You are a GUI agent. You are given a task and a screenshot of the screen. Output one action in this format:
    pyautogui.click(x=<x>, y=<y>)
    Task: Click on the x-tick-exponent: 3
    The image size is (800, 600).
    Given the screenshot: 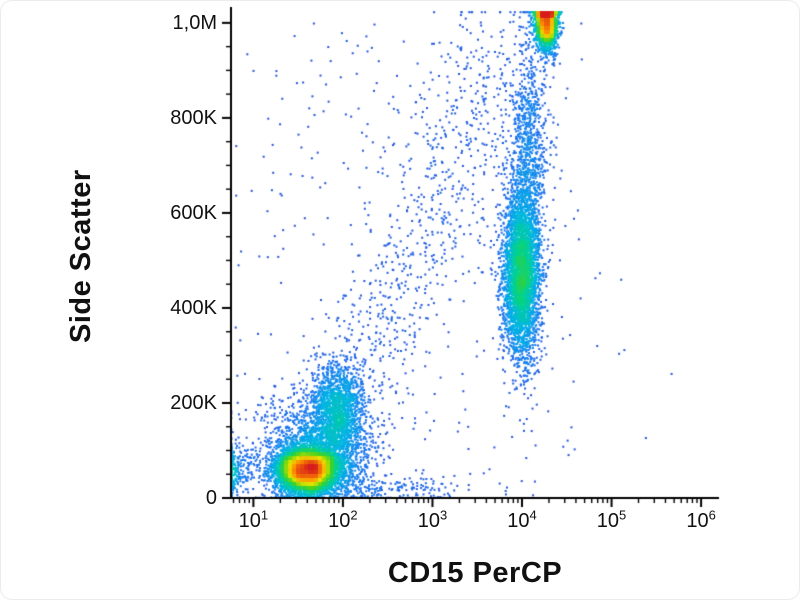 What is the action you would take?
    pyautogui.click(x=443, y=515)
    